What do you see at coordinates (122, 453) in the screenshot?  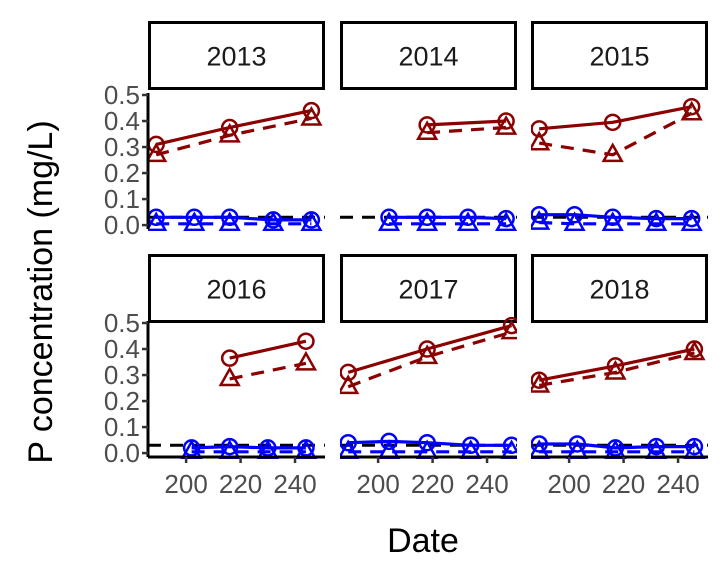 I see `y-tick-label: 0.0` at bounding box center [122, 453].